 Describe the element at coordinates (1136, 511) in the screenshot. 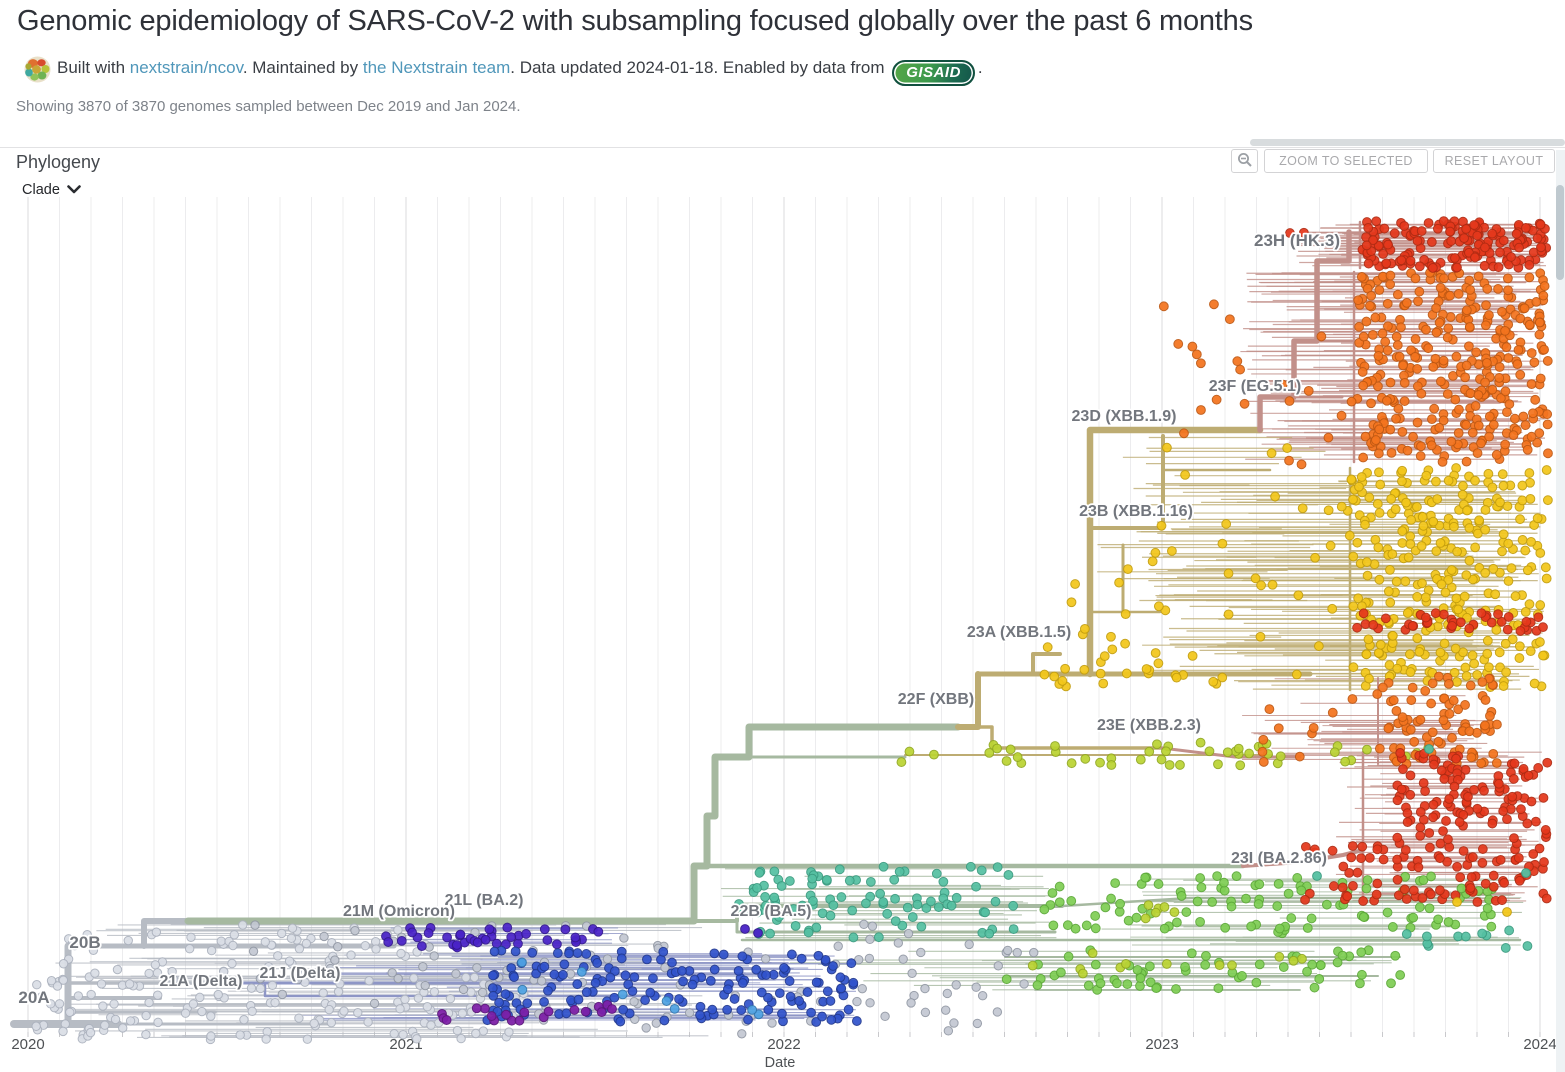

I see `svg-text: 23B (XBB.1.16)` at that location.